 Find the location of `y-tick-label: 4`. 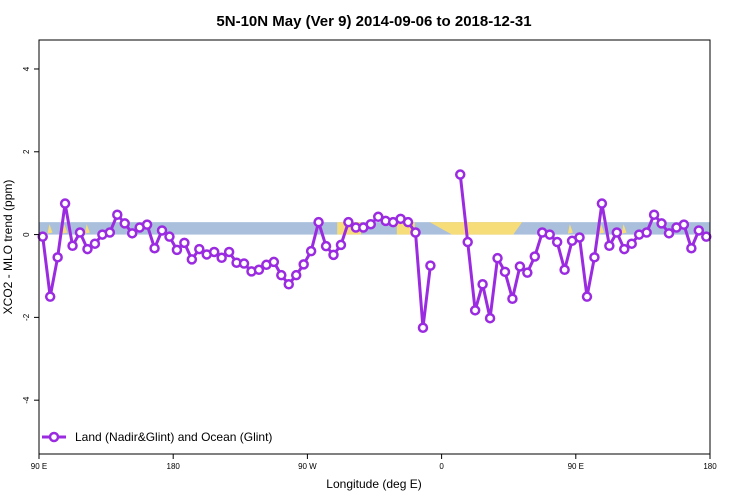

y-tick-label: 4 is located at coordinates (26, 68).